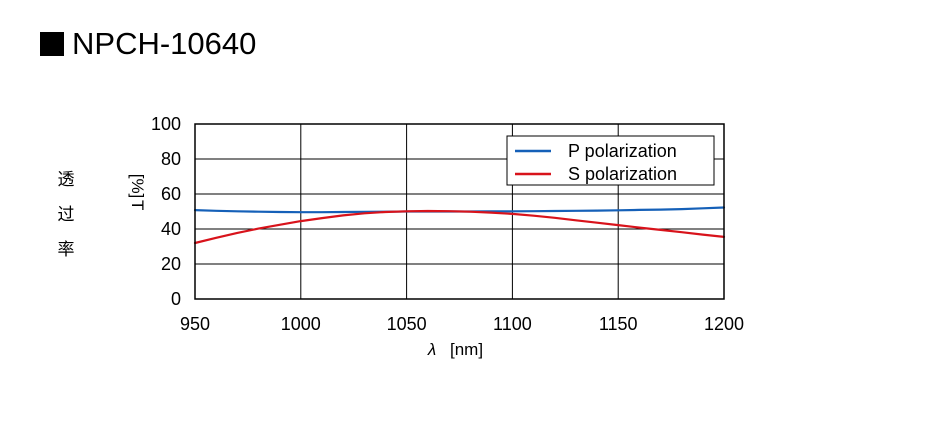  What do you see at coordinates (431, 349) in the screenshot?
I see `x-axis-symbol: λ` at bounding box center [431, 349].